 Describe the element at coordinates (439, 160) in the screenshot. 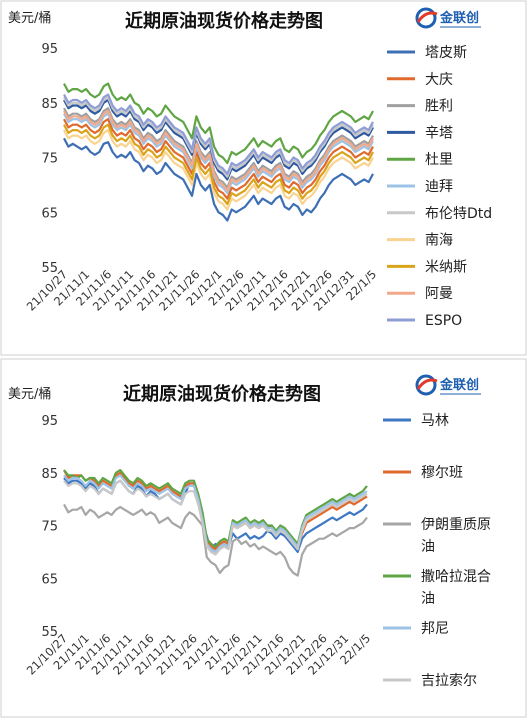

I see `legend-label: 杜里` at that location.